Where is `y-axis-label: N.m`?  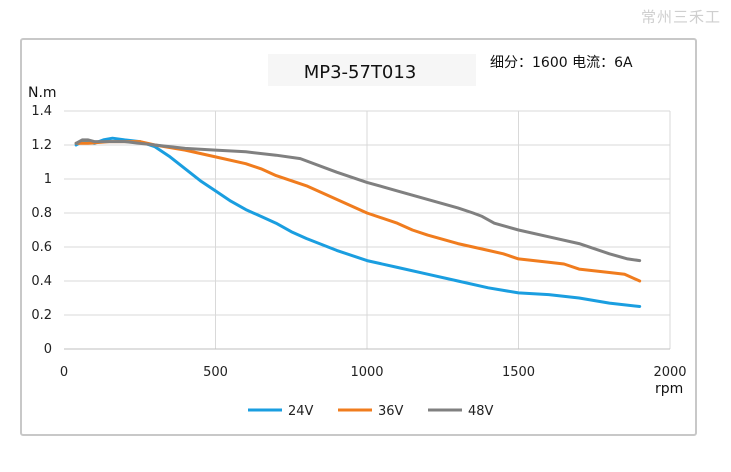
y-axis-label: N.m is located at coordinates (42, 93).